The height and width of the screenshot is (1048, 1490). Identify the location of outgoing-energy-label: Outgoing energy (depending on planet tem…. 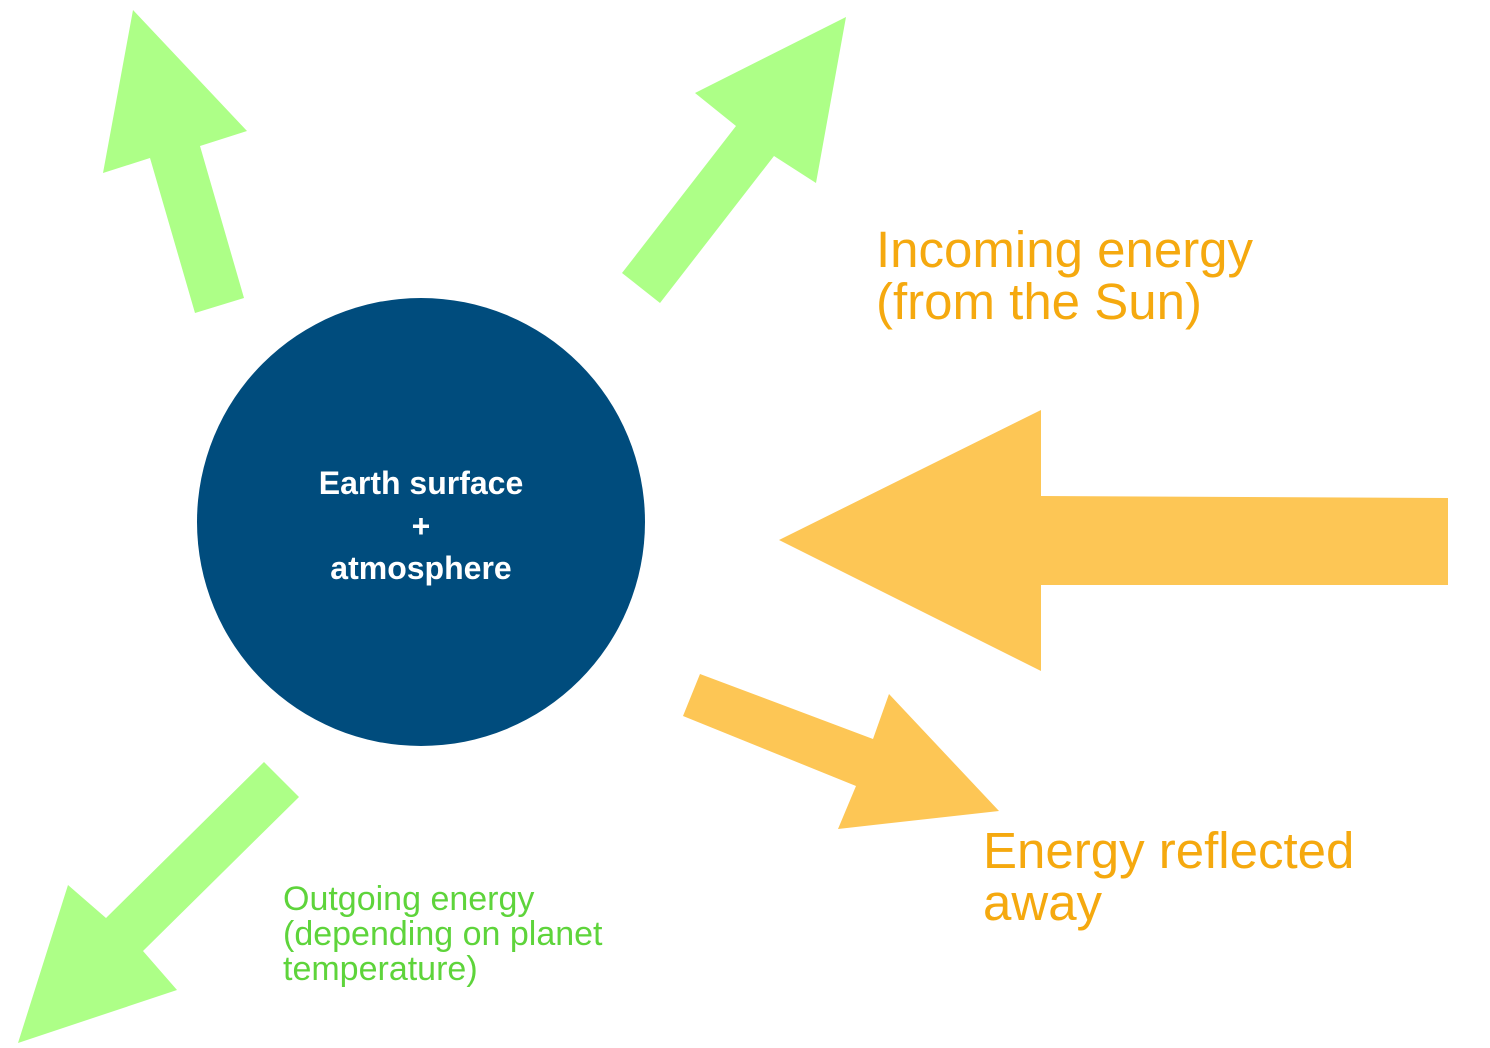
(443, 934).